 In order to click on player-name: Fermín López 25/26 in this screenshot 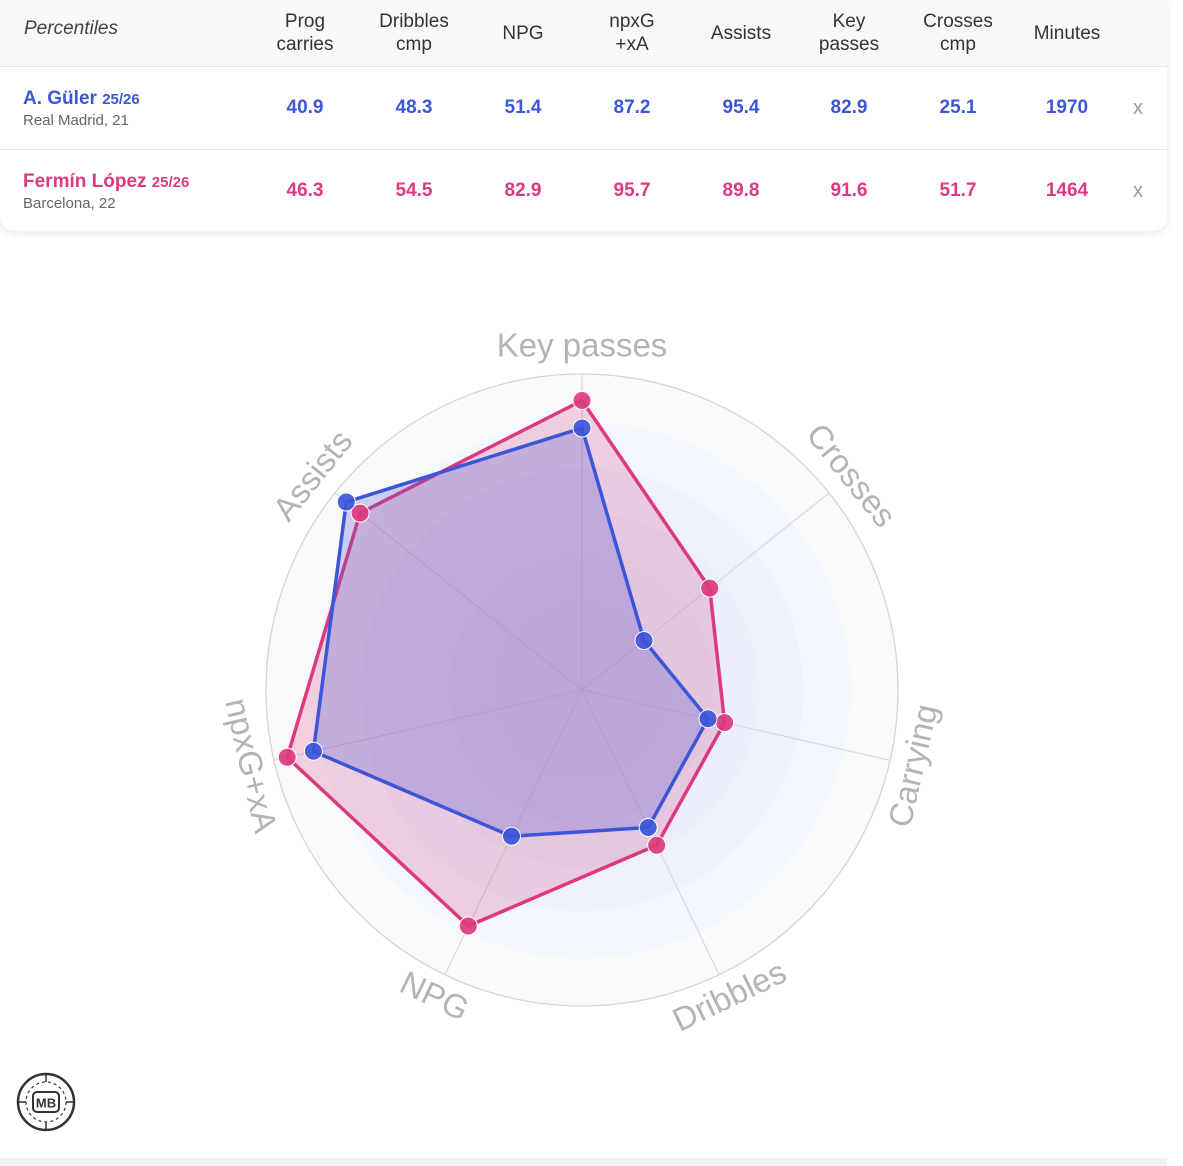, I will do `click(106, 182)`.